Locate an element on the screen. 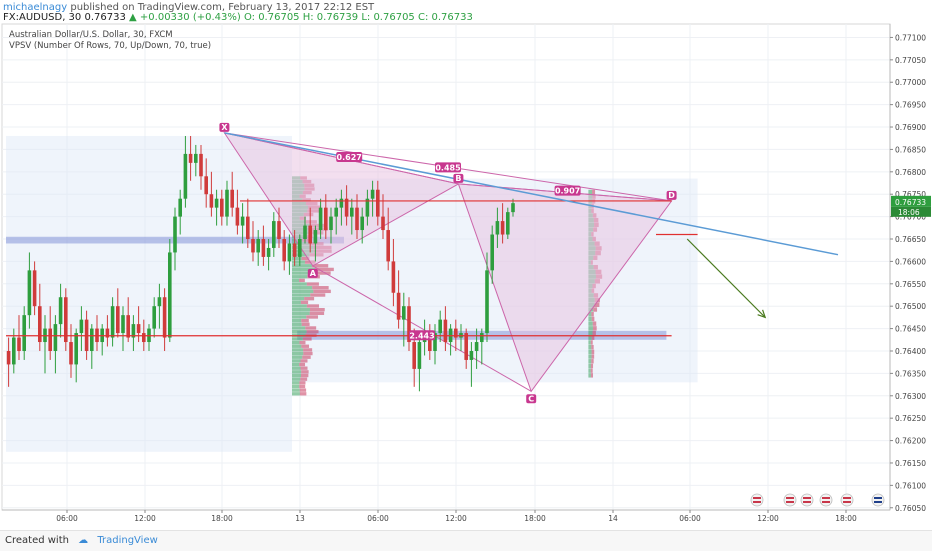 The image size is (932, 551). pattern-ratio-label: 0.485 is located at coordinates (448, 167).